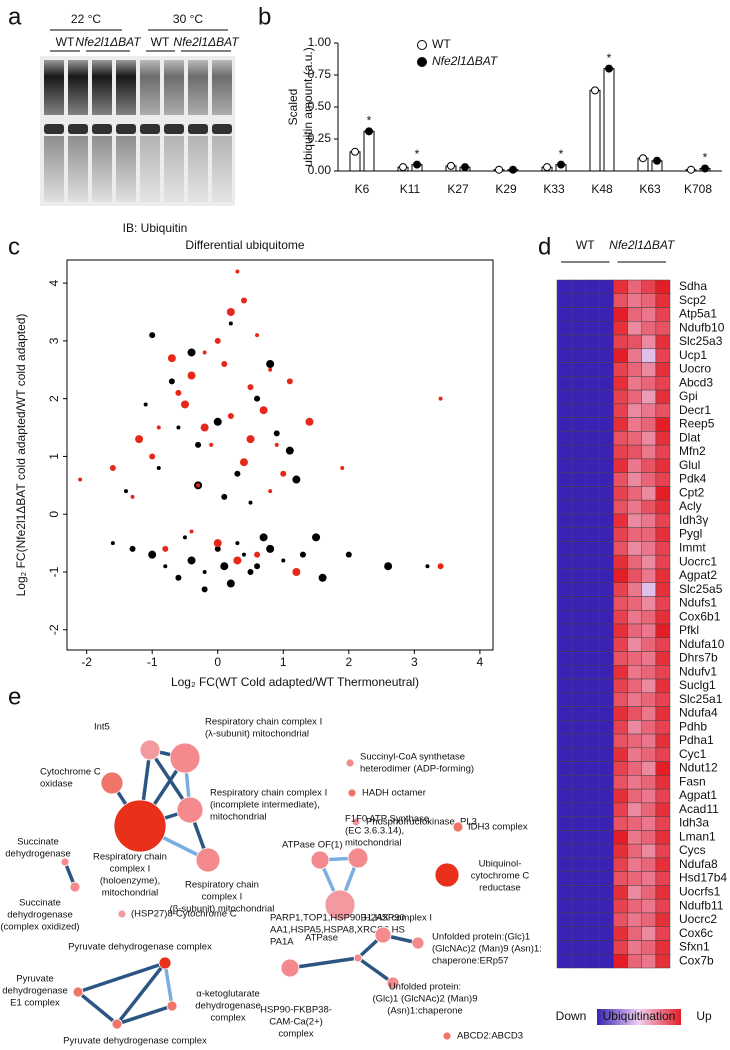 This screenshot has height=1050, width=730. What do you see at coordinates (130, 869) in the screenshot?
I see `node-label: complex I` at bounding box center [130, 869].